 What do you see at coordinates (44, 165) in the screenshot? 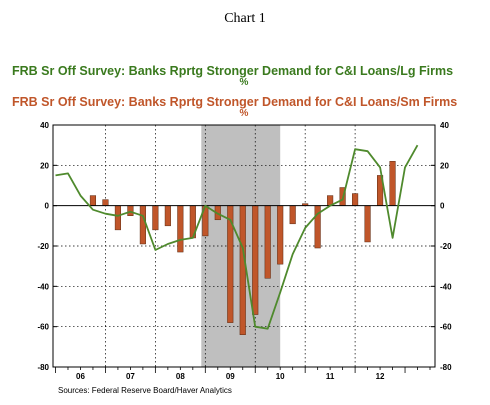
I see `y-tick-label-left: 20` at bounding box center [44, 165].